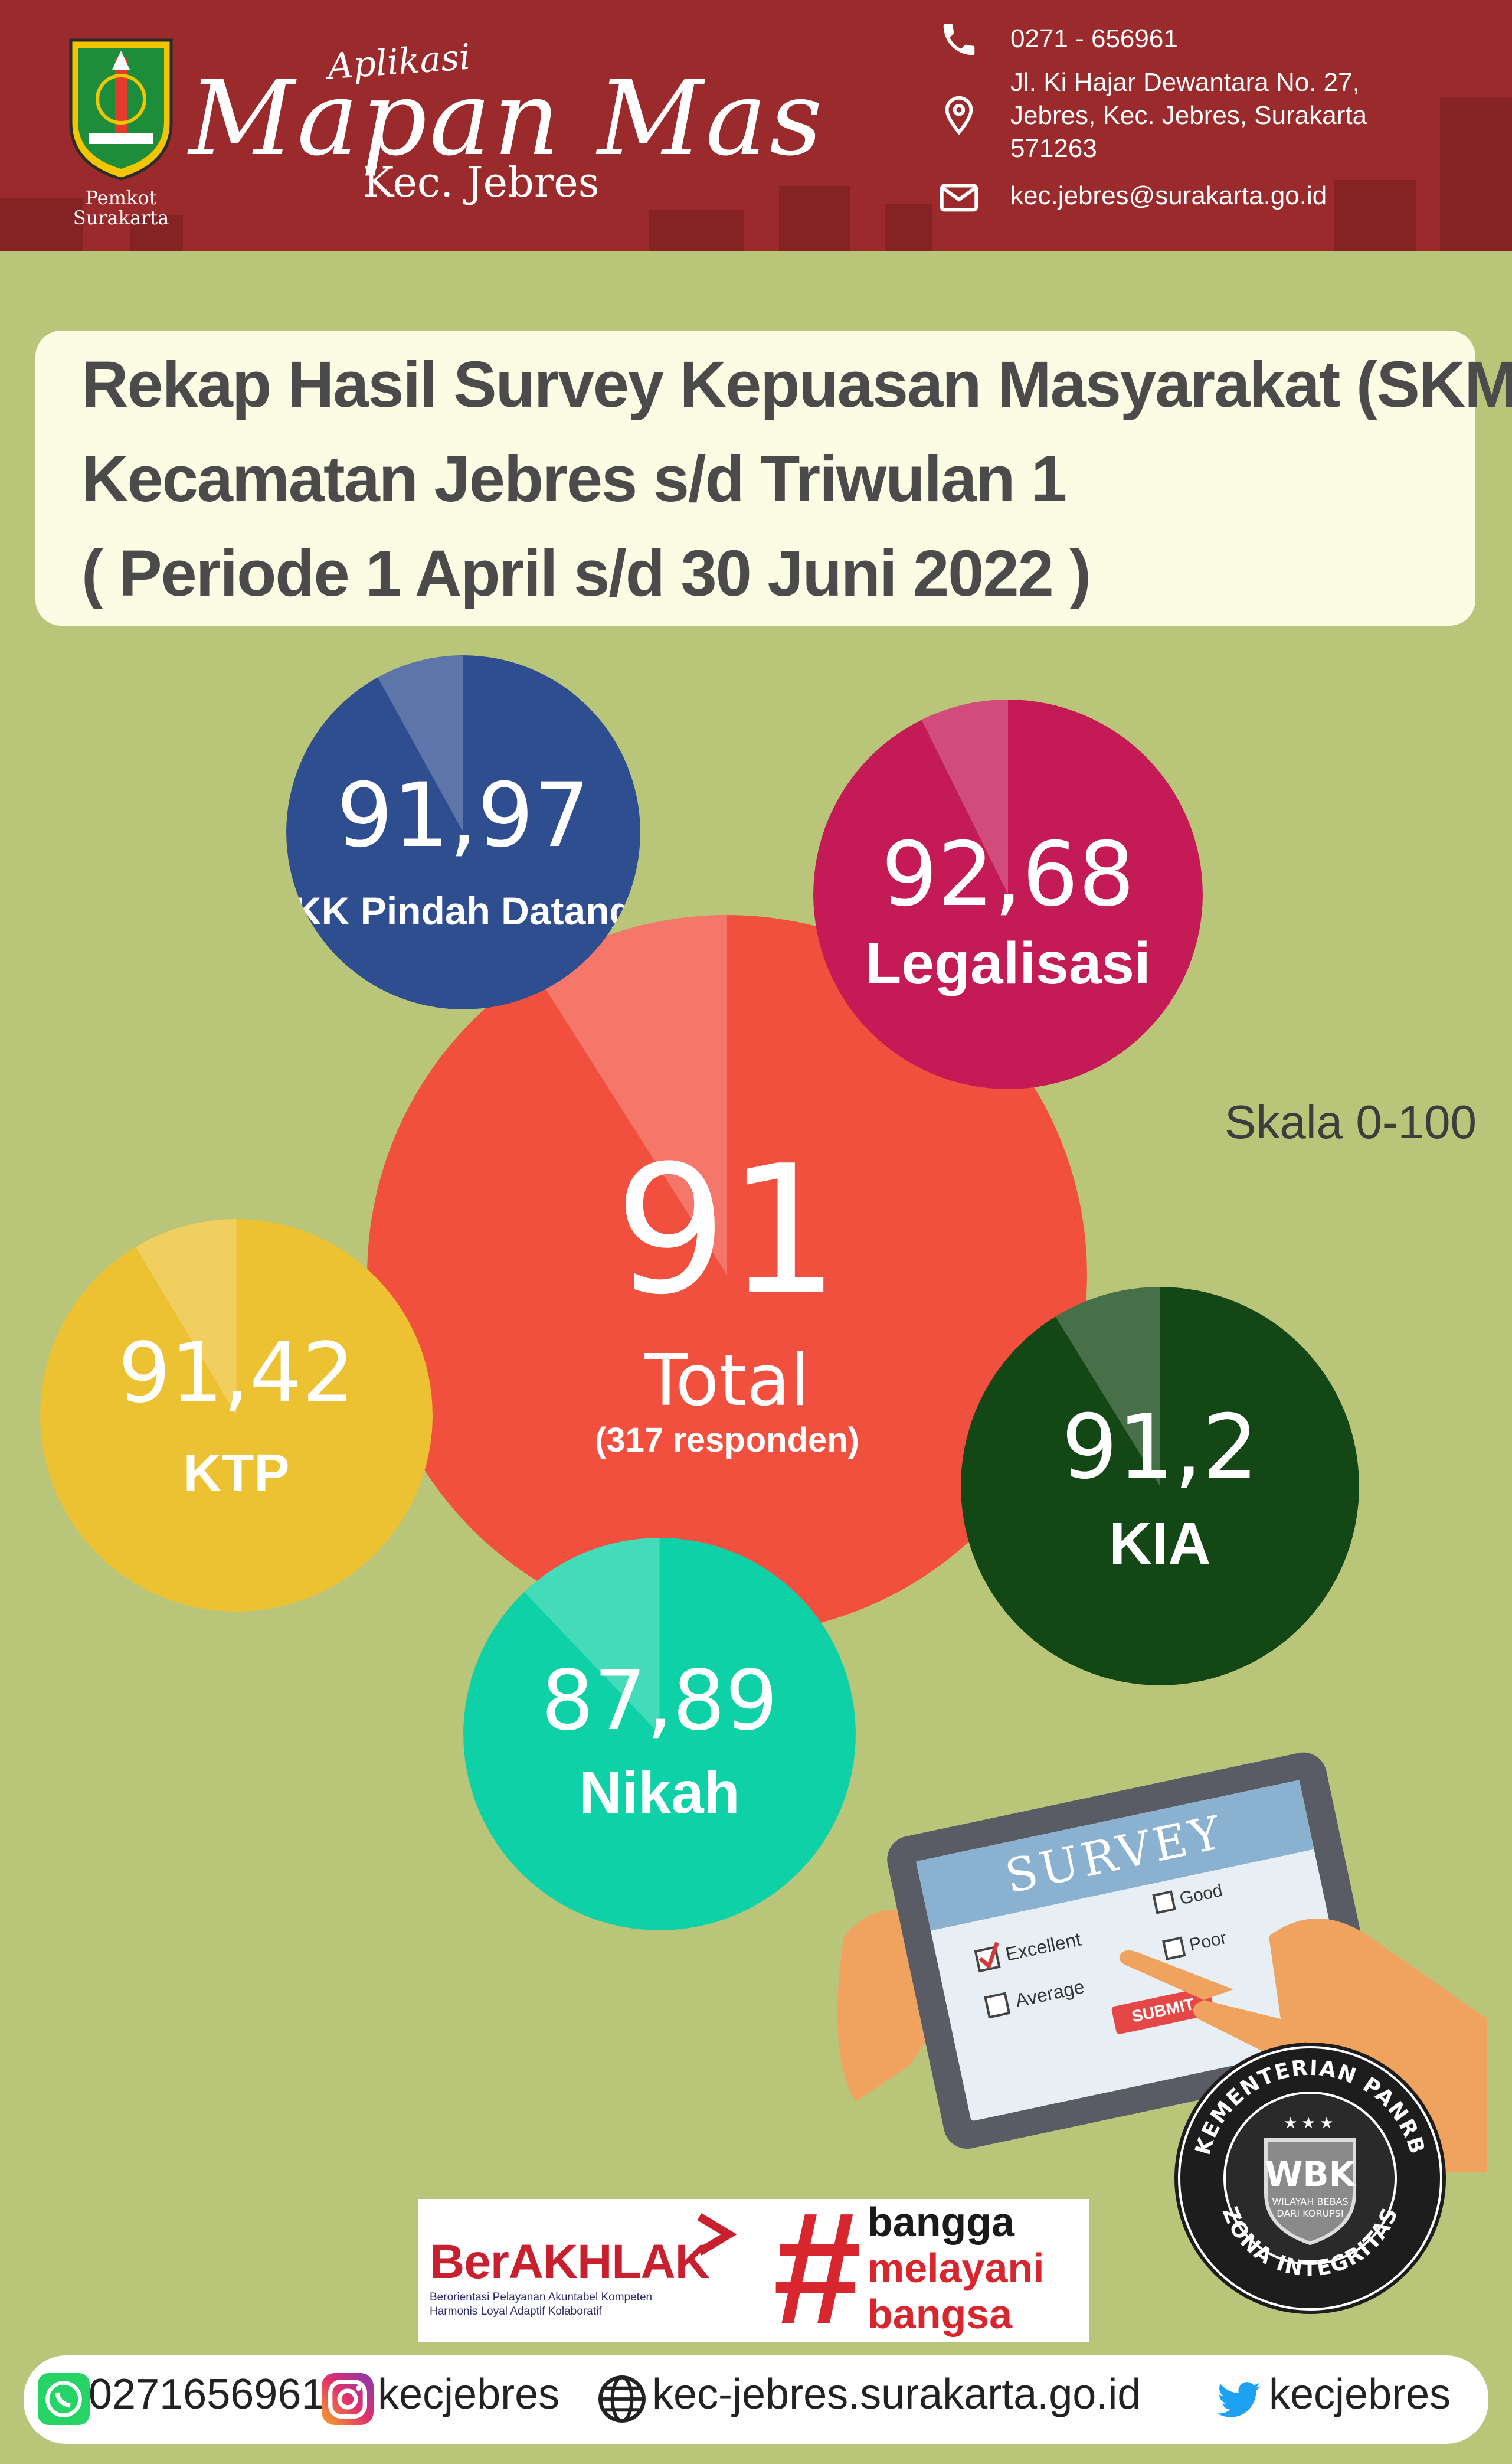 Image resolution: width=1512 pixels, height=2464 pixels. What do you see at coordinates (622, 2399) in the screenshot?
I see `globe-icon` at bounding box center [622, 2399].